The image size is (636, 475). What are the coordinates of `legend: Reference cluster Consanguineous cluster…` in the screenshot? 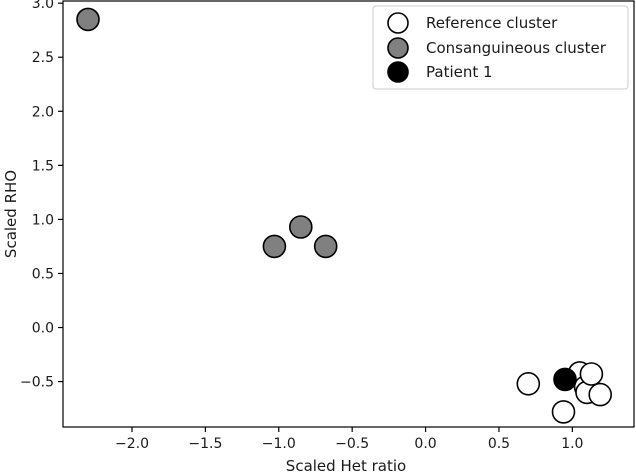 It's located at (500, 47).